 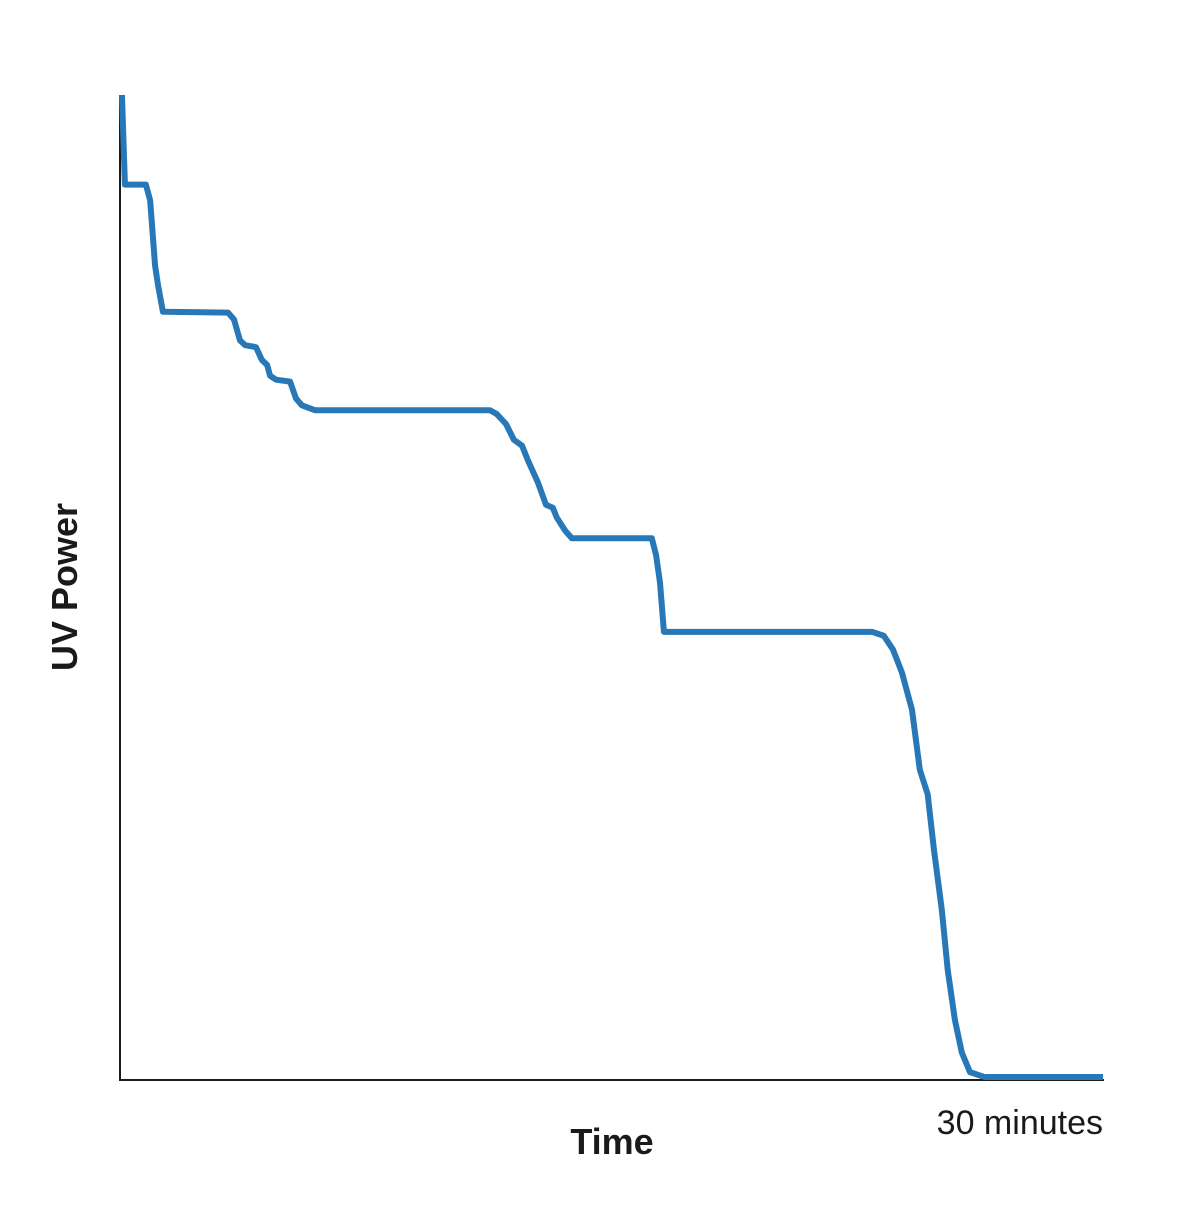 What do you see at coordinates (64, 587) in the screenshot?
I see `y-axis-label: UV Power` at bounding box center [64, 587].